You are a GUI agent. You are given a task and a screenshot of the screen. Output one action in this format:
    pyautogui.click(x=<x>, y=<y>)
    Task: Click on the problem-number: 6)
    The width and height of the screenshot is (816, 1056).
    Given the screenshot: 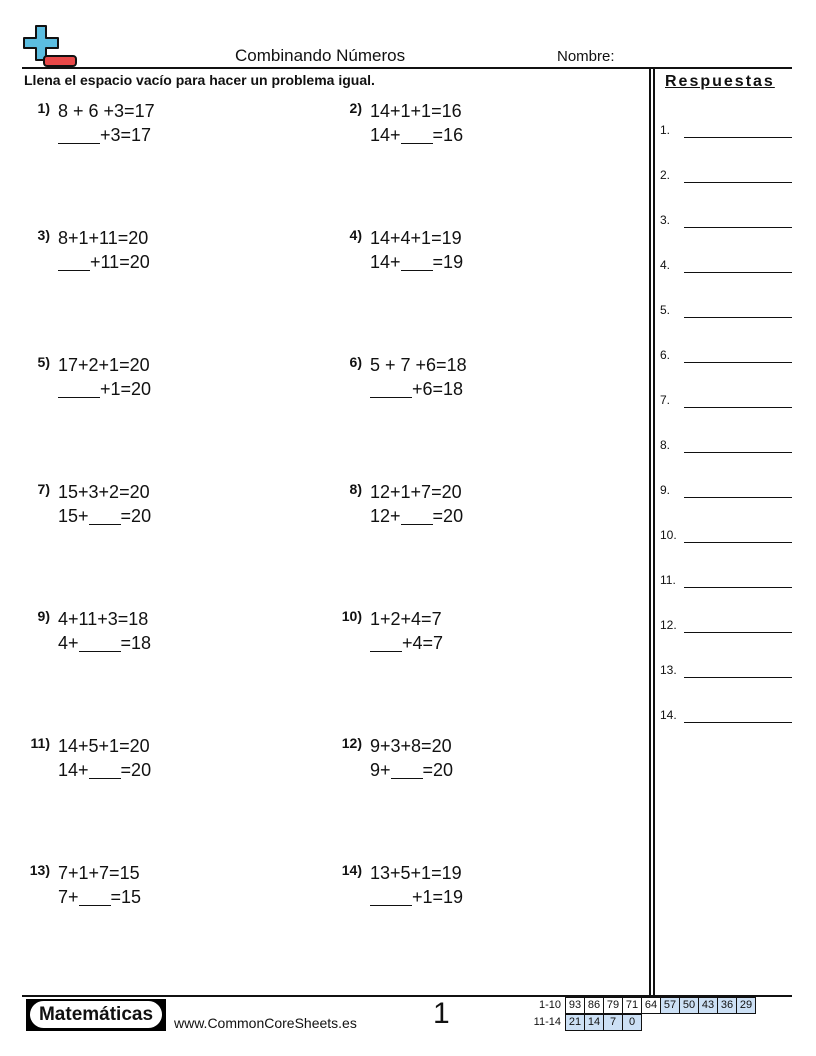 What is the action you would take?
    pyautogui.click(x=355, y=362)
    